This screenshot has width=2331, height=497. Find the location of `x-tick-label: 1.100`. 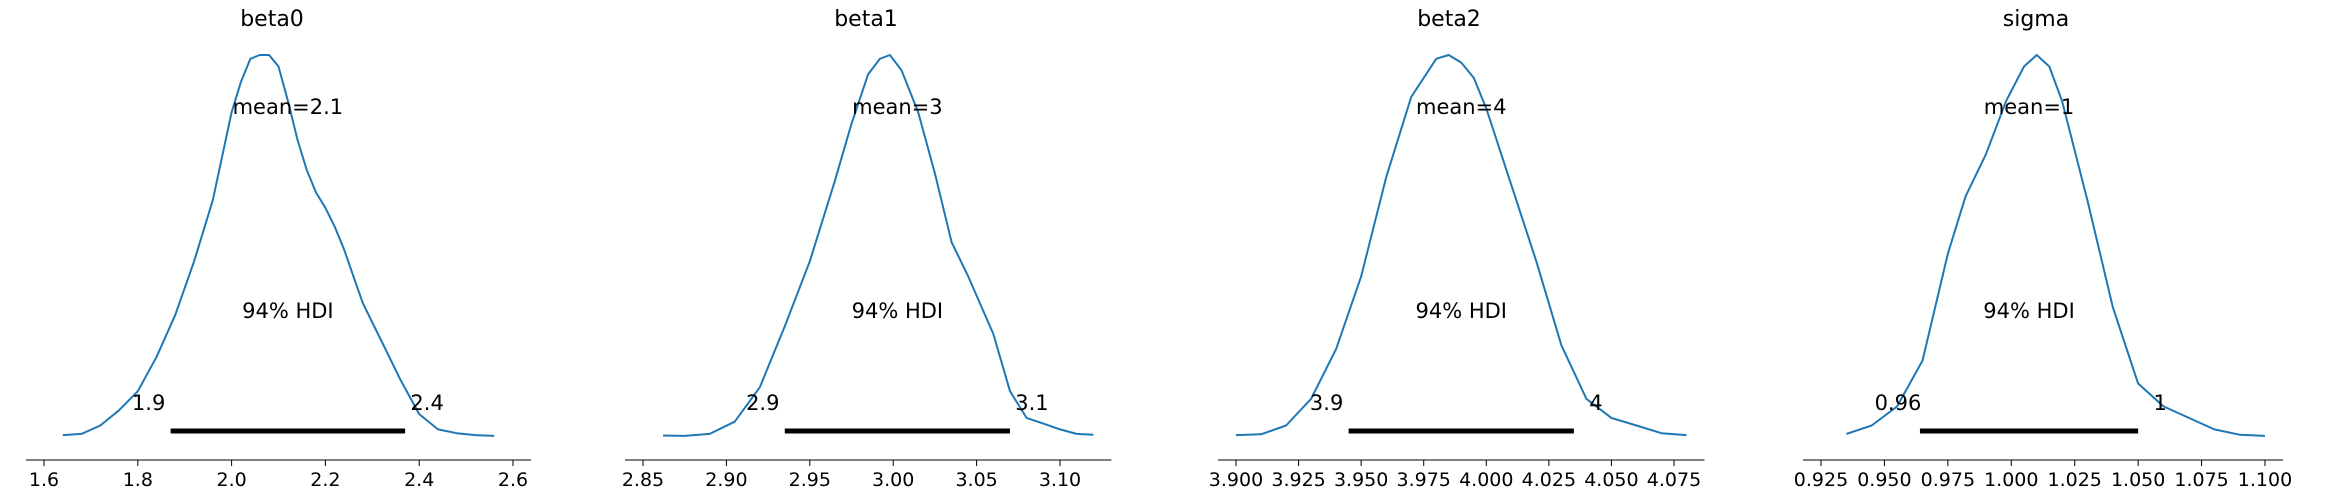

x-tick-label: 1.100 is located at coordinates (2265, 480).